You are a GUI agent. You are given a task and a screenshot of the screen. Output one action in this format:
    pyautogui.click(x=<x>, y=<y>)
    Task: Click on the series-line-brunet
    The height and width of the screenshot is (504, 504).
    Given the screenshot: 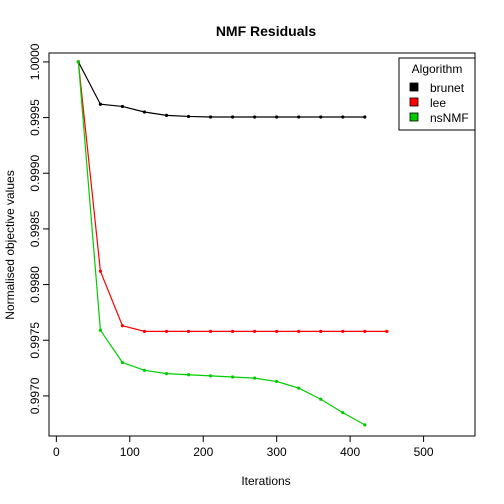 What is the action you would take?
    pyautogui.click(x=221, y=89)
    